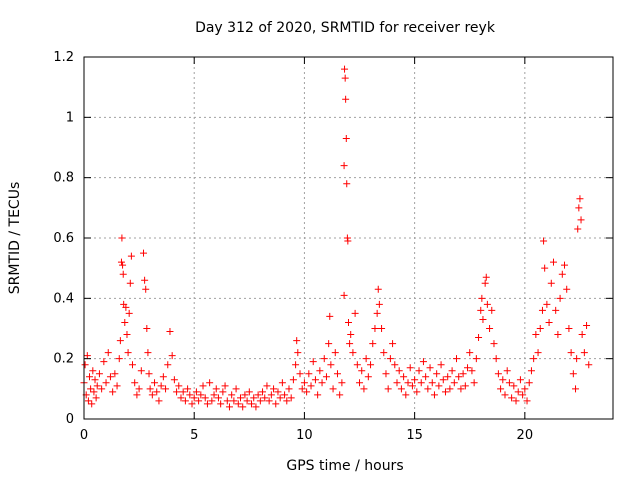 The image size is (640, 480). Describe the element at coordinates (63, 298) in the screenshot. I see `y-tick-label: 0.4` at that location.